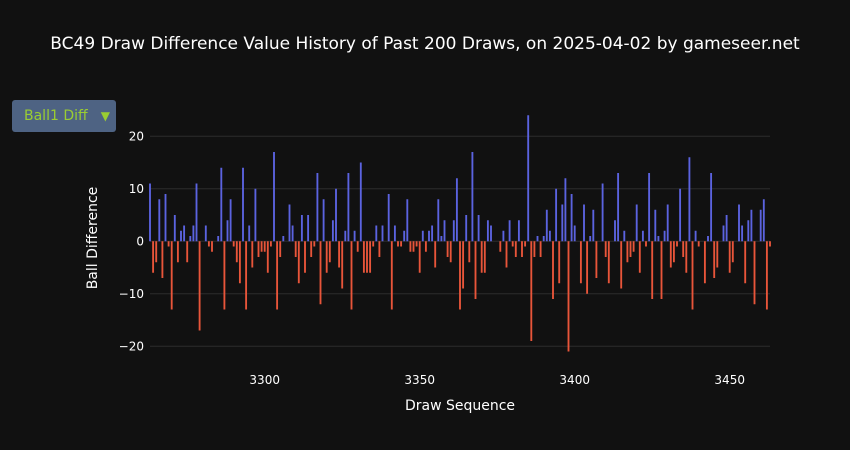 The width and height of the screenshot is (850, 450). I want to click on y-tick-label: 0, so click(140, 241).